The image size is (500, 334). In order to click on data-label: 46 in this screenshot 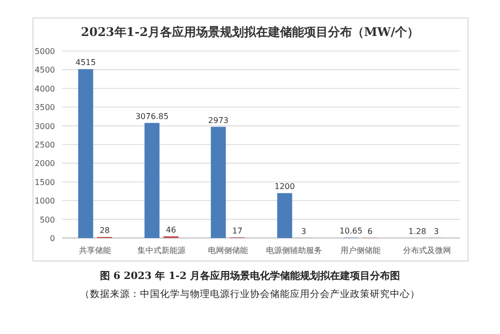, I will do `click(171, 229)`.